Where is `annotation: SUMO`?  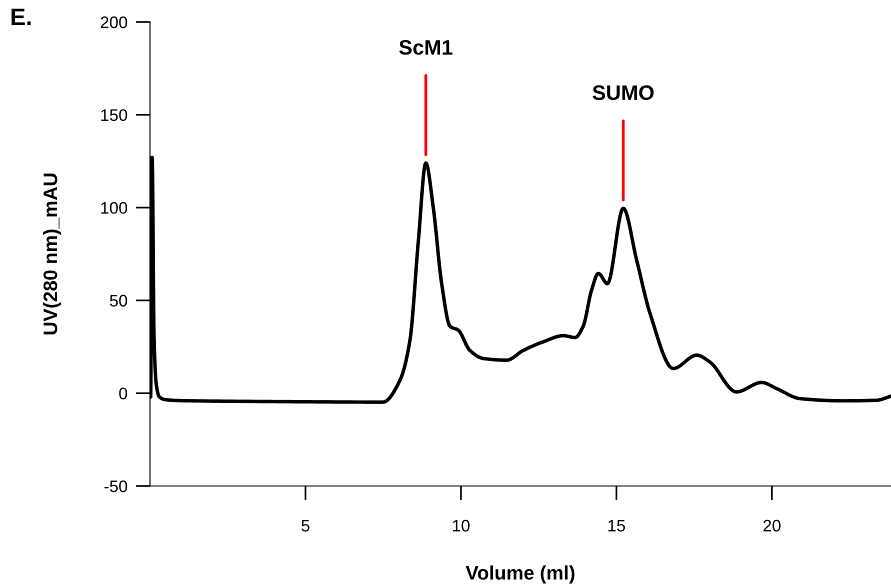
annotation: SUMO is located at coordinates (623, 92).